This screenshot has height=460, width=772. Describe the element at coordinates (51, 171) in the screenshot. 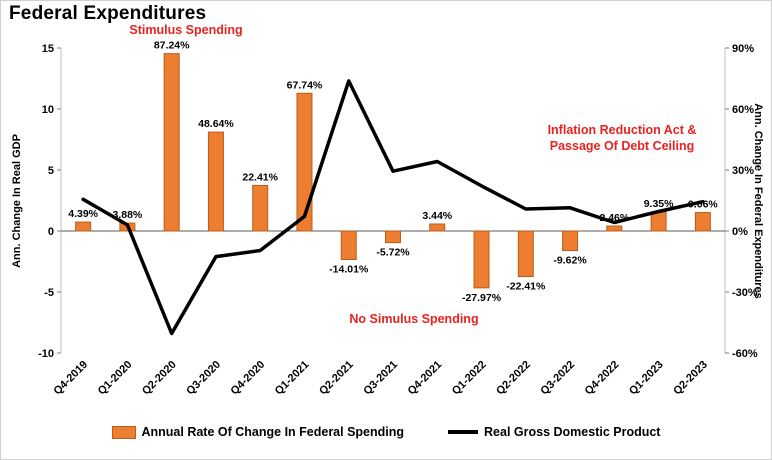

I see `left-axis-tick-label: 5` at that location.